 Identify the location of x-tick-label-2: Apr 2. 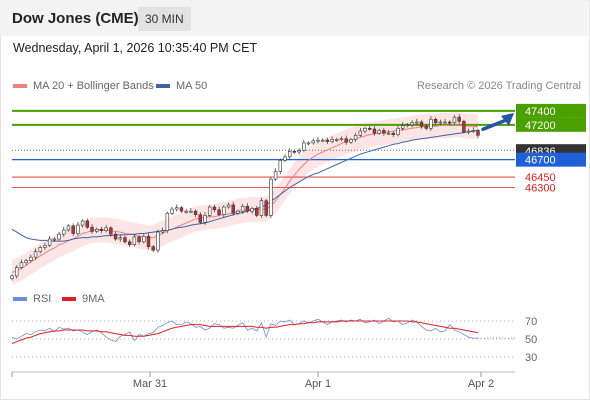
(481, 384).